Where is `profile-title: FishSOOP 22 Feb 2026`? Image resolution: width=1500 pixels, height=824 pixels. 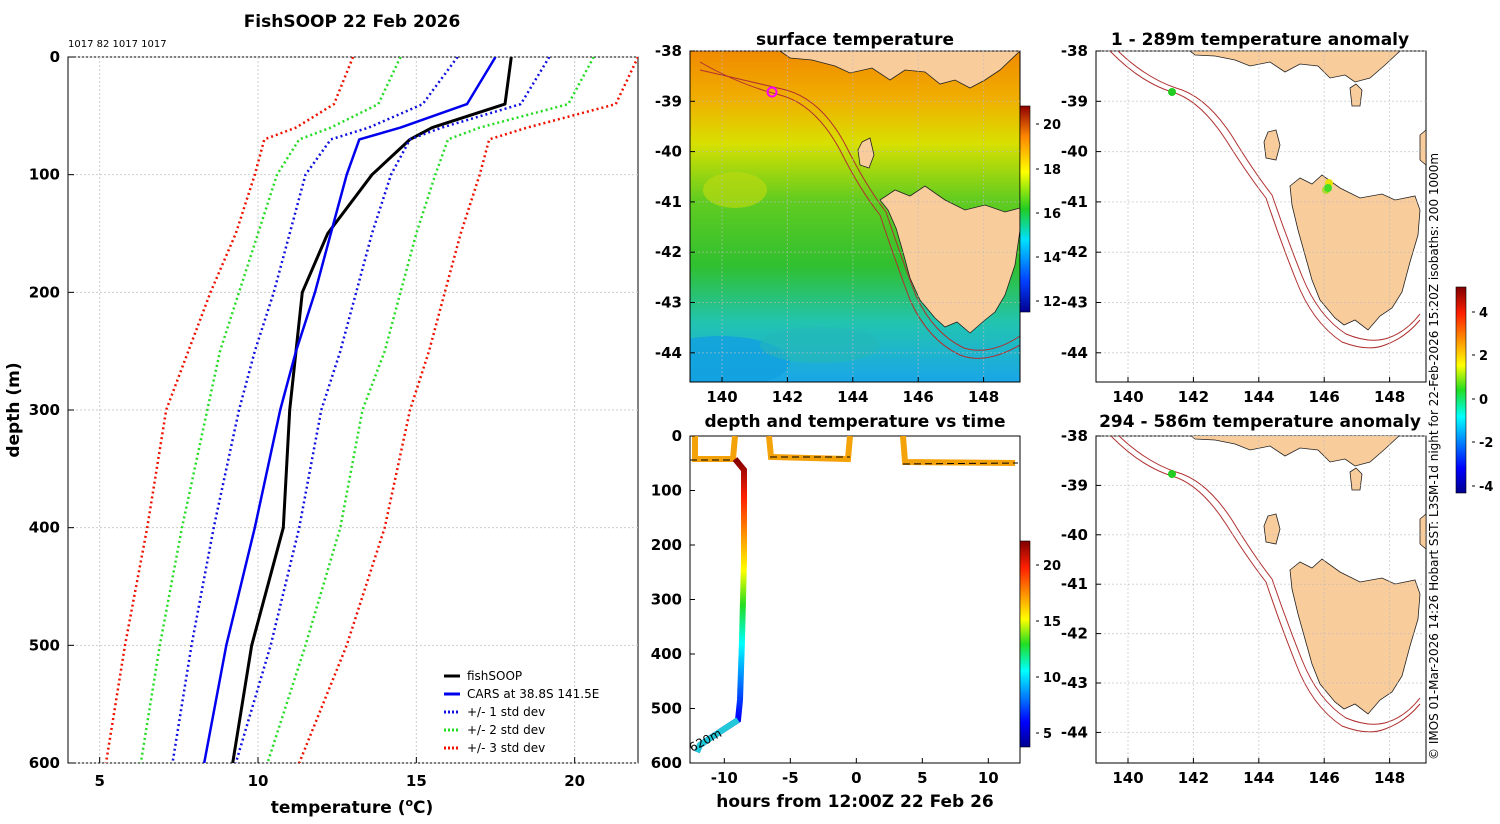 profile-title: FishSOOP 22 Feb 2026 is located at coordinates (352, 22).